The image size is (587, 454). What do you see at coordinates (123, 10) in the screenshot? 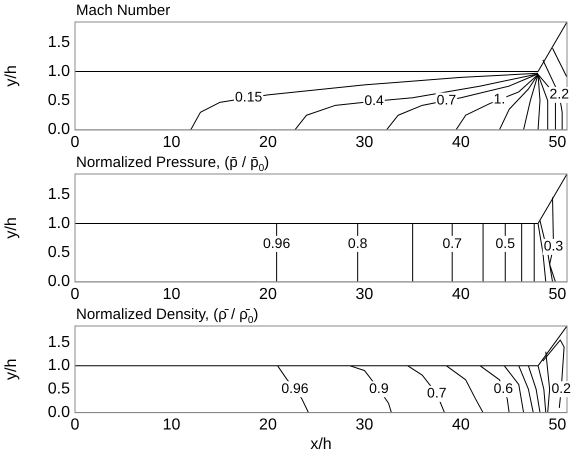
I see `chart-title: Mach Number` at bounding box center [123, 10].